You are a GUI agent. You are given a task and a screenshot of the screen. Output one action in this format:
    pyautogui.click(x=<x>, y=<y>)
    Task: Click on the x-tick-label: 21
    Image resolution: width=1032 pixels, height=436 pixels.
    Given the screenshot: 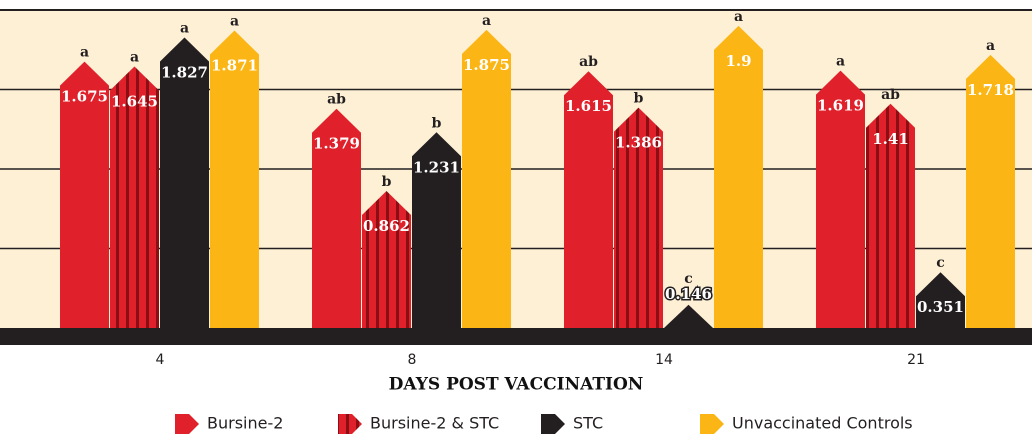 What is the action you would take?
    pyautogui.click(x=916, y=360)
    